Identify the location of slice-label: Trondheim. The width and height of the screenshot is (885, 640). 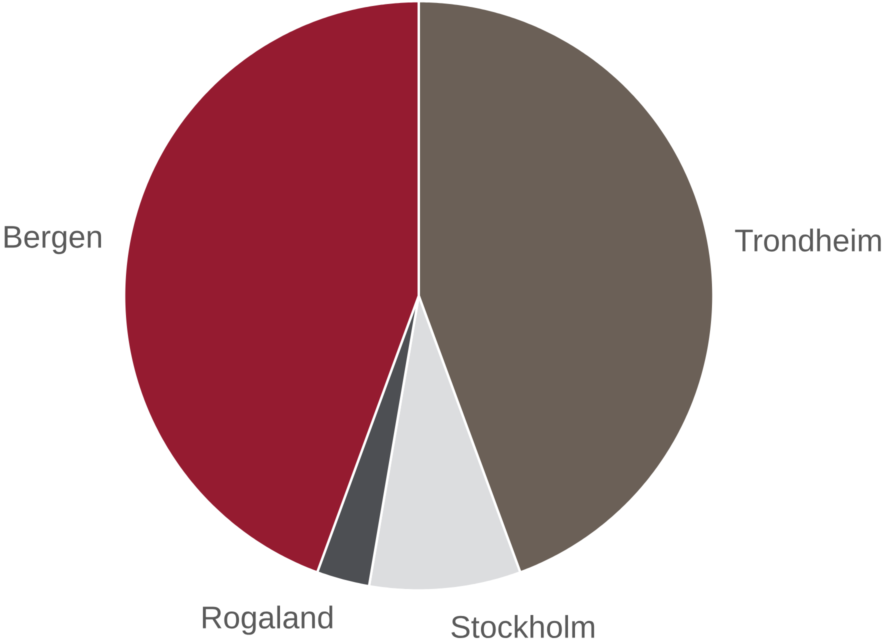
(808, 240).